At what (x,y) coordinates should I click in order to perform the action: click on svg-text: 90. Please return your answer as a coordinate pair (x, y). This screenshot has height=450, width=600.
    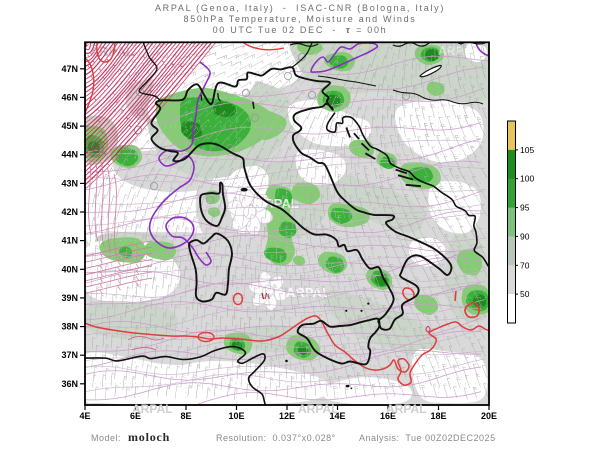
    Looking at the image, I should click on (525, 236).